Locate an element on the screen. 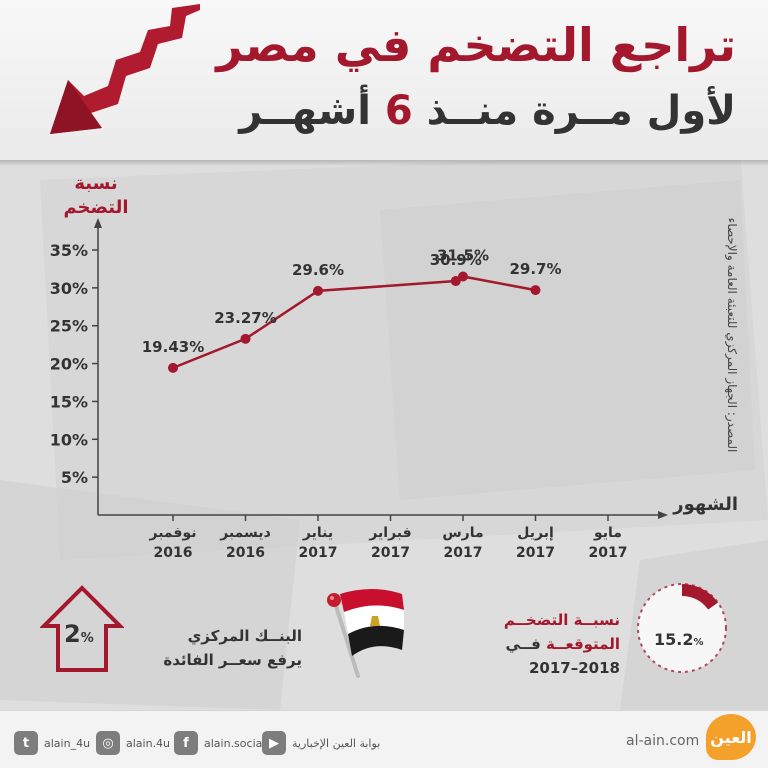  y-axis-label: نسبة التضخم is located at coordinates (96, 195).